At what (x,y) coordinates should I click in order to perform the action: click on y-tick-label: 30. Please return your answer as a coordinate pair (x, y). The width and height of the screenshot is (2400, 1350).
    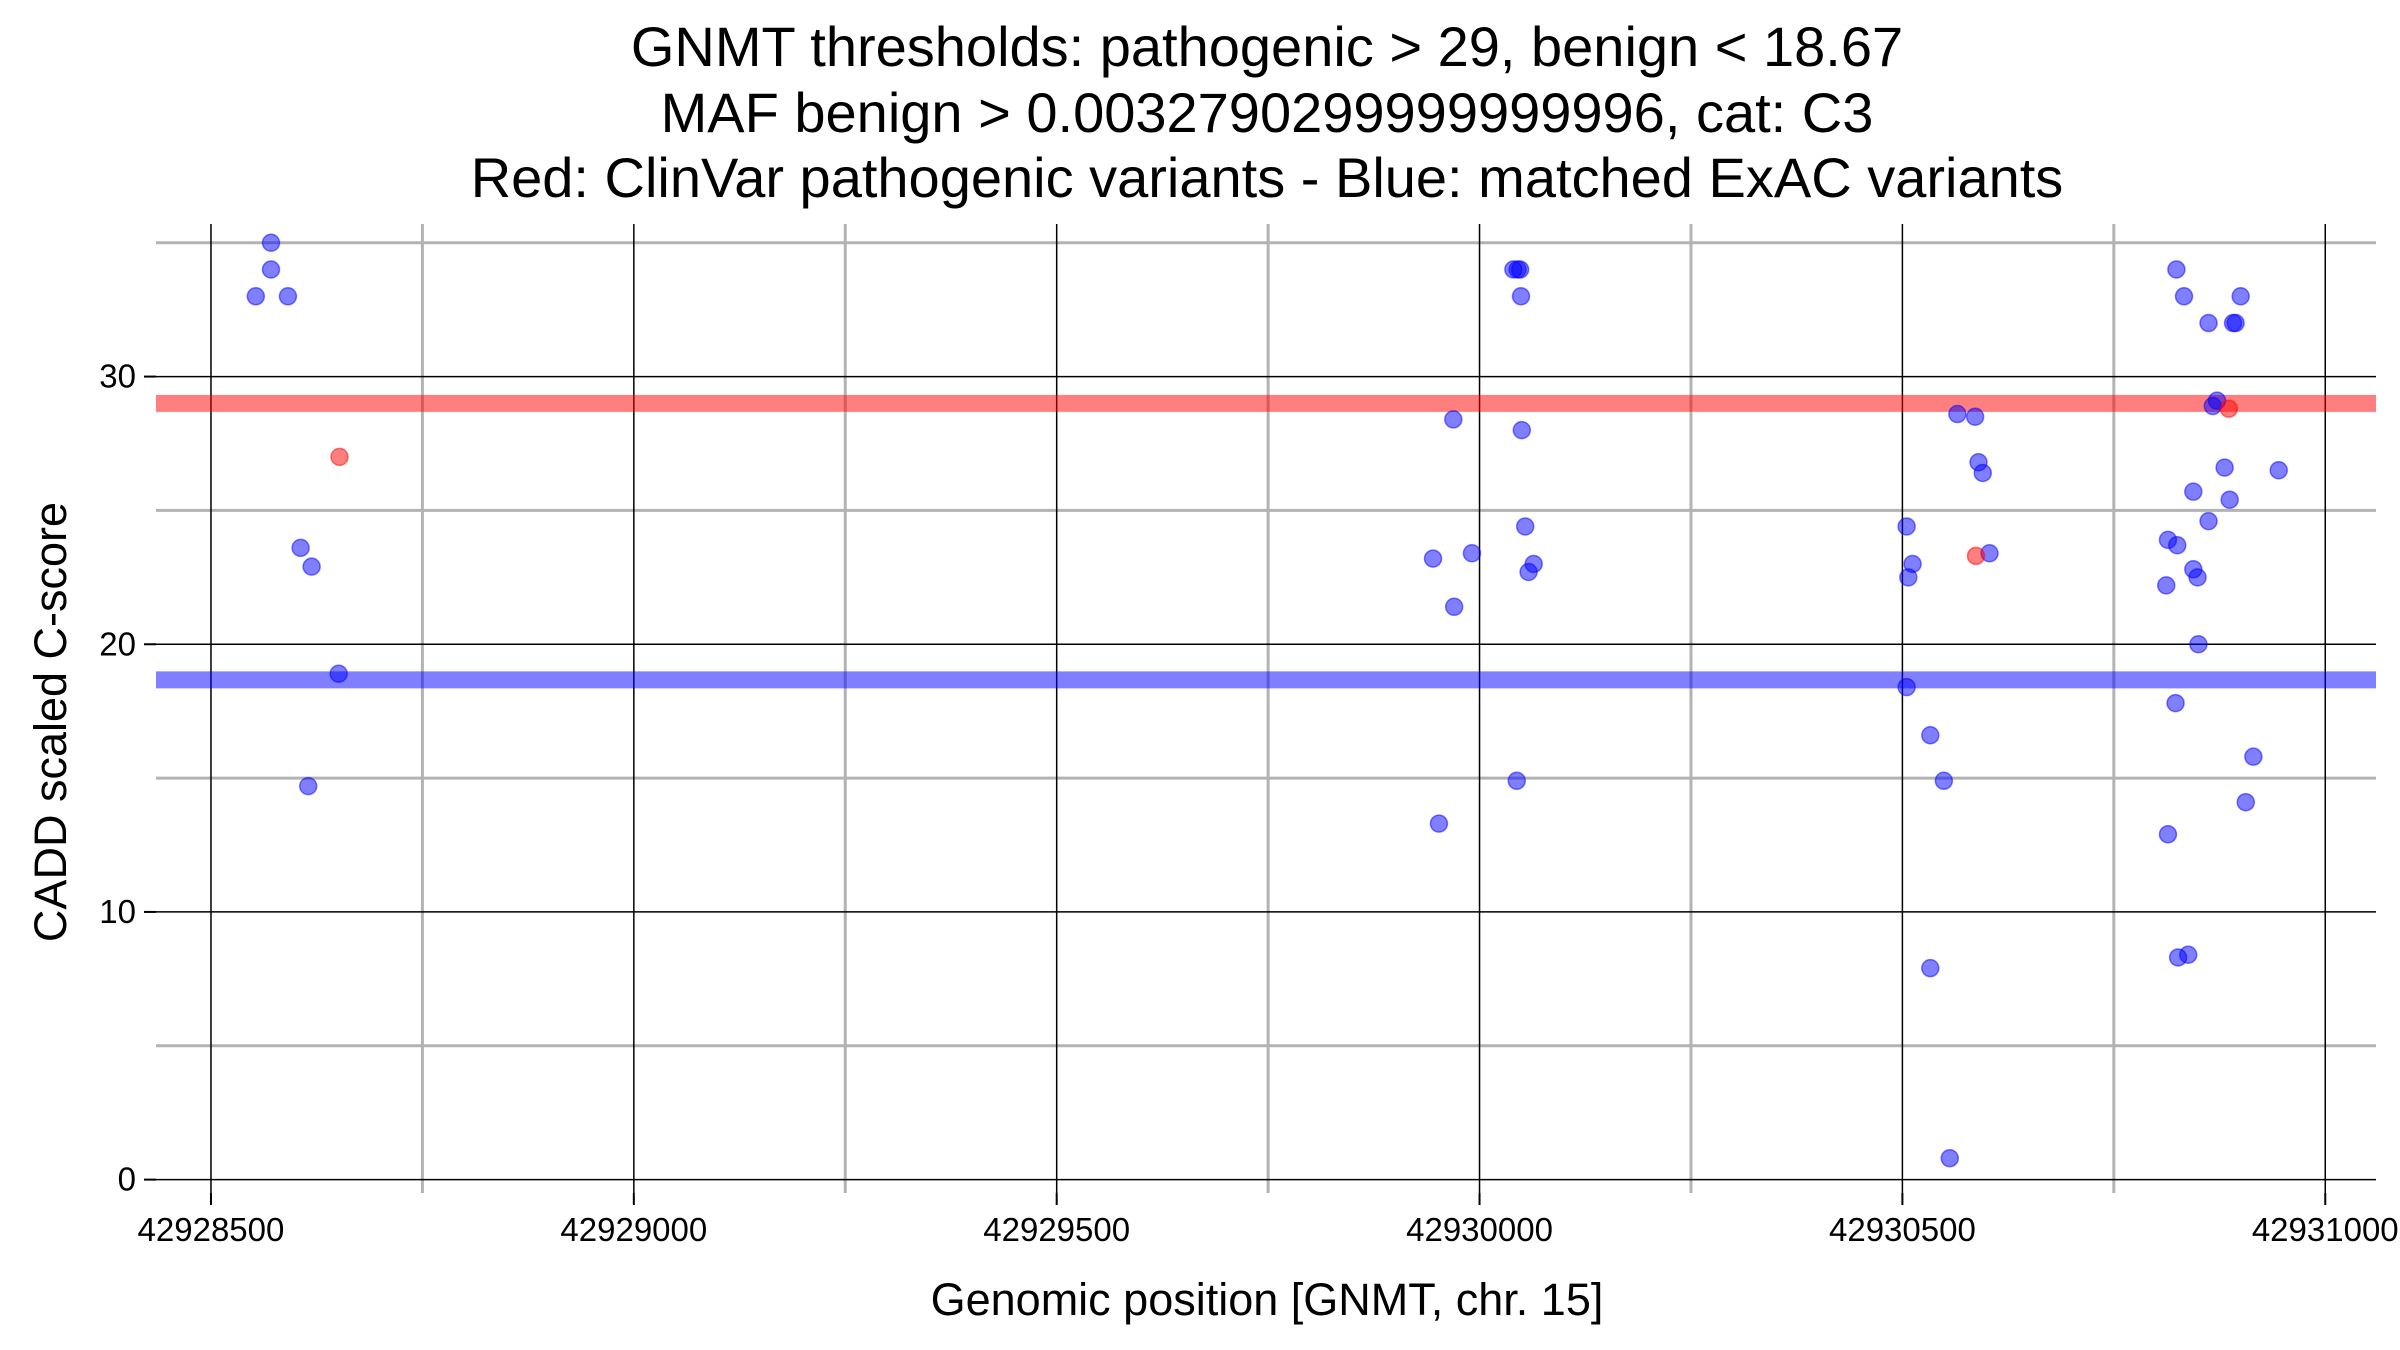
    Looking at the image, I should click on (117, 376).